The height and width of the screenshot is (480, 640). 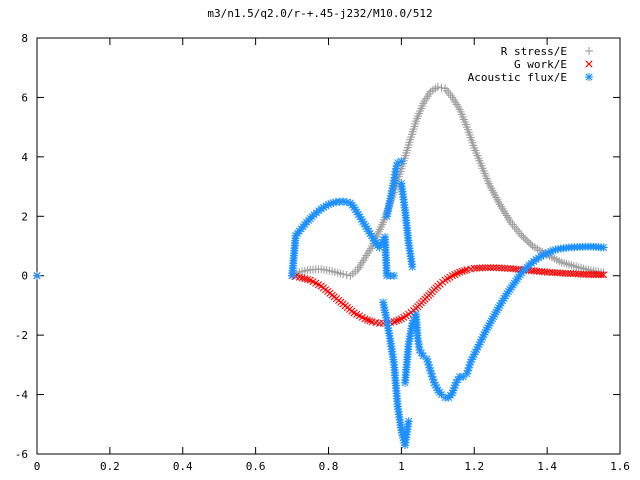 What do you see at coordinates (256, 466) in the screenshot?
I see `x-tick-label: 0.6` at bounding box center [256, 466].